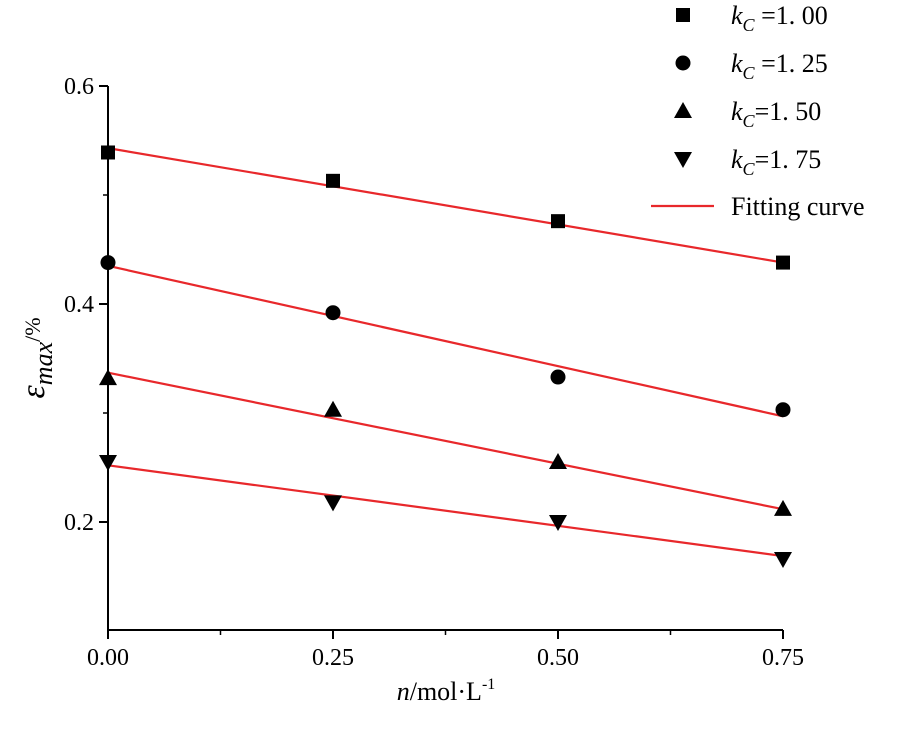 Image resolution: width=900 pixels, height=737 pixels. What do you see at coordinates (79, 305) in the screenshot?
I see `y-tick-label: 0.4` at bounding box center [79, 305].